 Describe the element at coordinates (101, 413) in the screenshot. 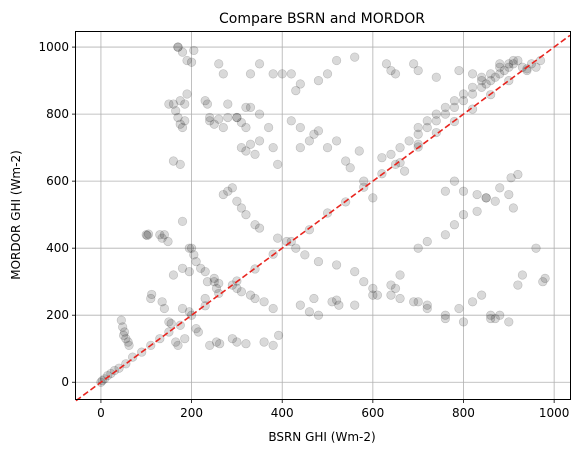

I see `x-tick-label: 0` at that location.